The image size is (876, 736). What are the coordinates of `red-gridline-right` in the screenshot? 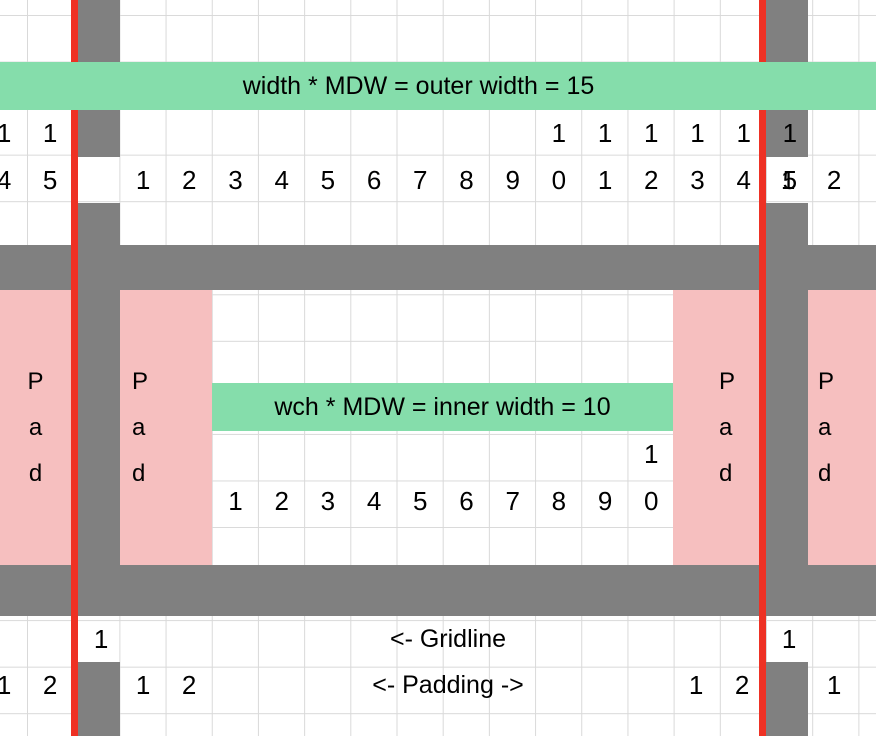 It's located at (762, 368).